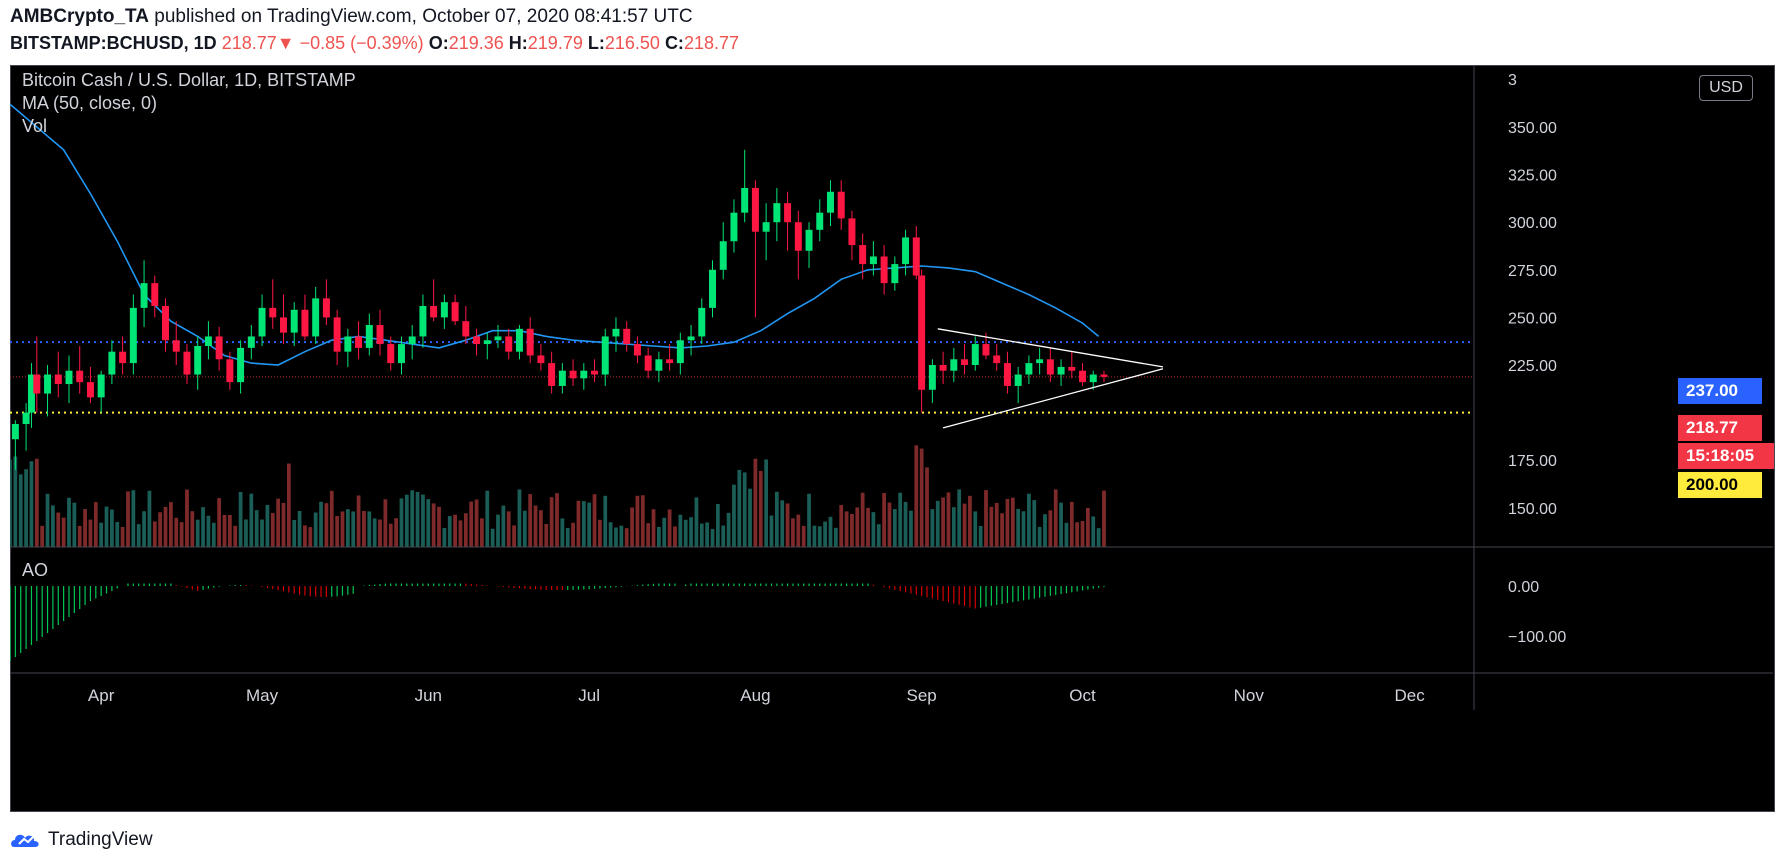 The width and height of the screenshot is (1783, 865). What do you see at coordinates (1720, 485) in the screenshot?
I see `level-200-tag: 200.00` at bounding box center [1720, 485].